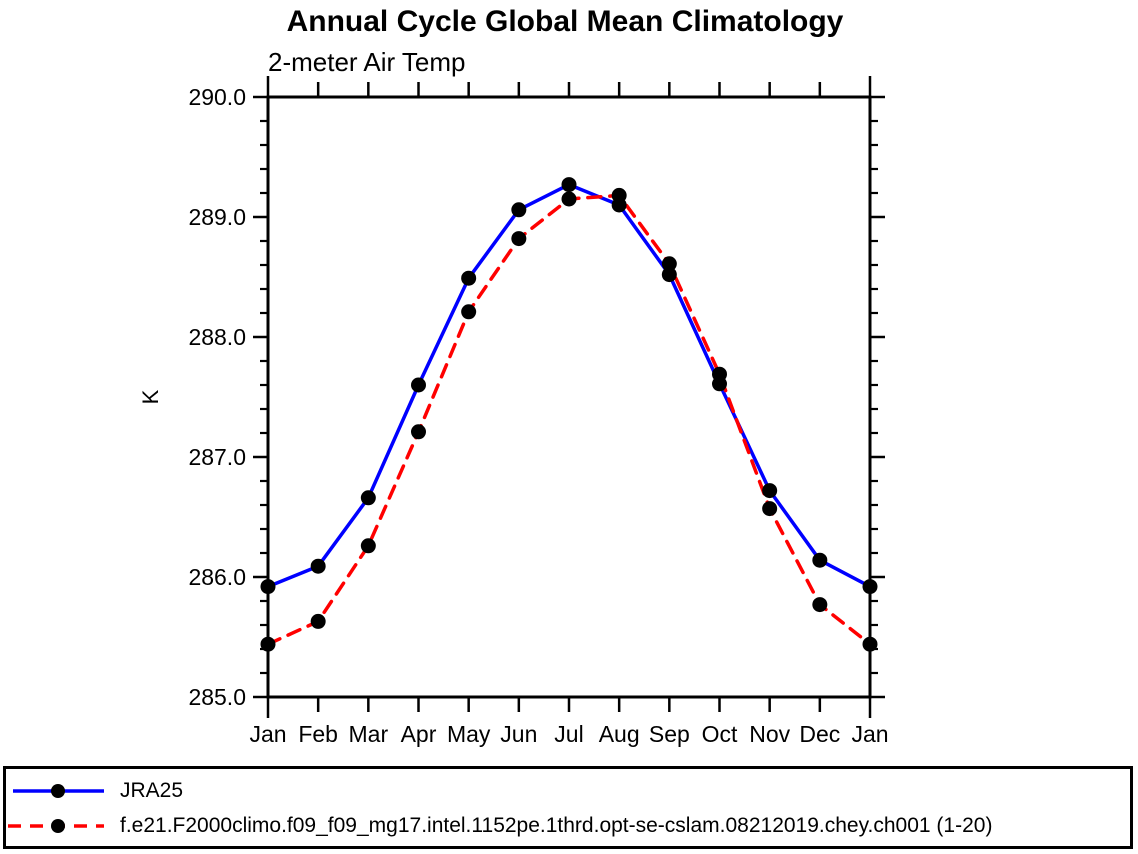 The image size is (1138, 854). Describe the element at coordinates (217, 97) in the screenshot. I see `y-tick-label: 290.0` at that location.